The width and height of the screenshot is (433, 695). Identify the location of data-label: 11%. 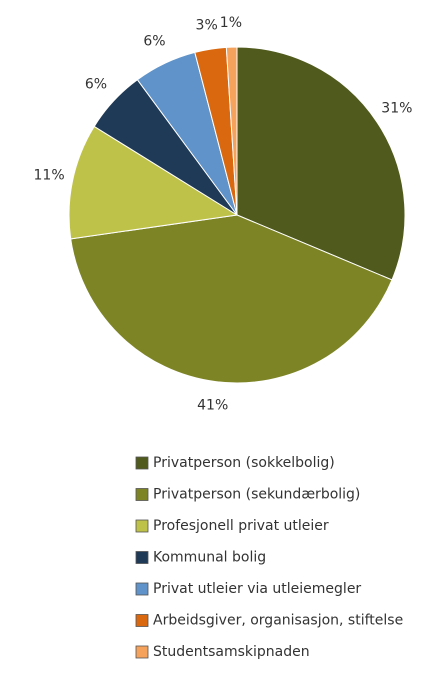
(49, 176).